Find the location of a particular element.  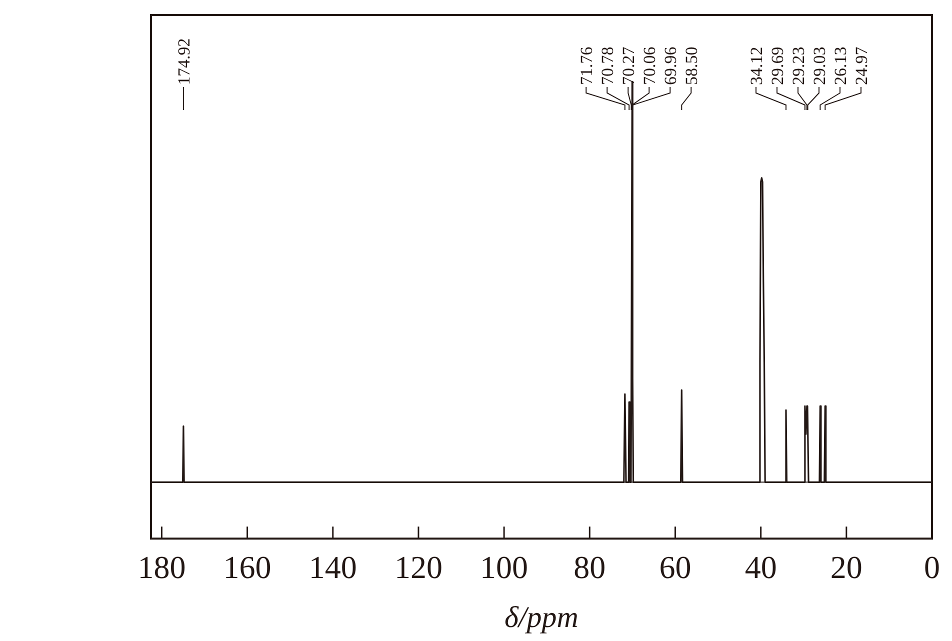

annotation: 174.92 is located at coordinates (184, 61).